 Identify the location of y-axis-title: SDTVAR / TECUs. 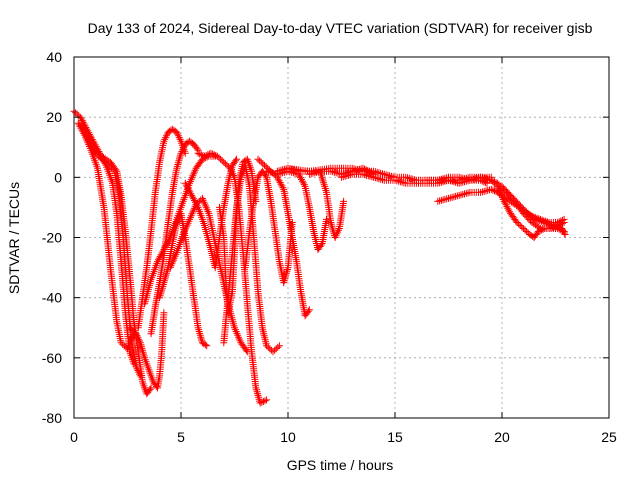
(14, 238).